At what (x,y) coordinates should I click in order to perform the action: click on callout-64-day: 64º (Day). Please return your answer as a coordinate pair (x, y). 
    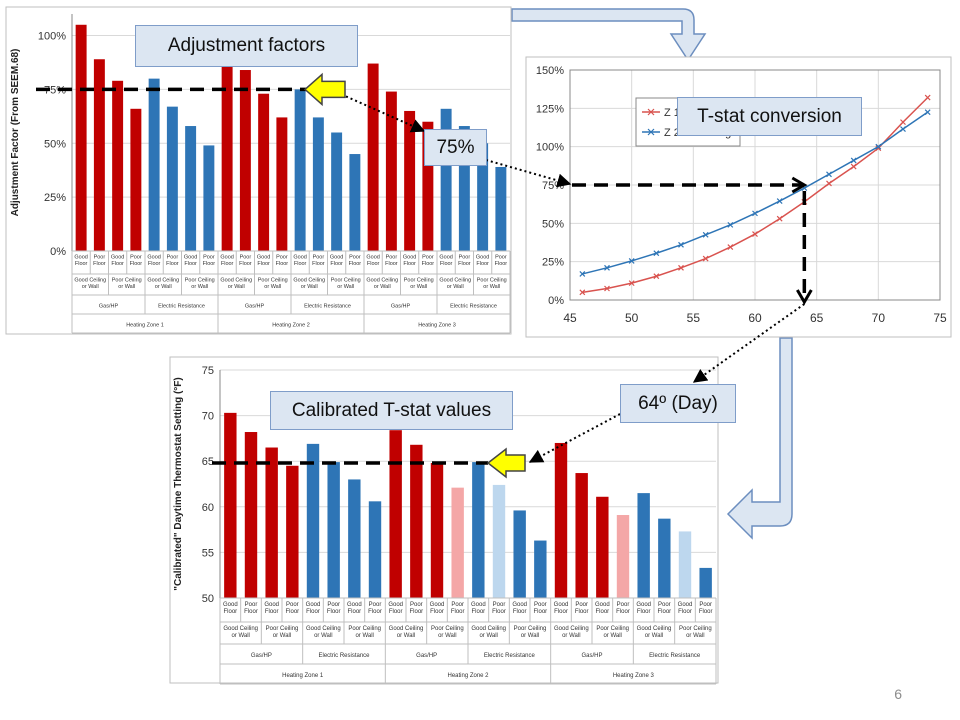
    Looking at the image, I should click on (678, 403).